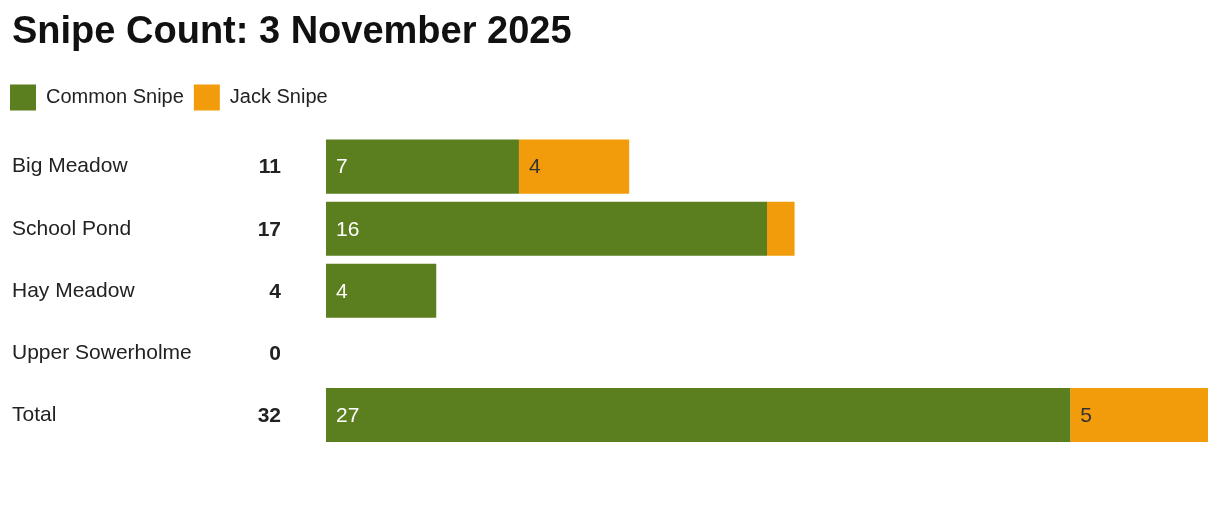 The image size is (1220, 518). What do you see at coordinates (348, 228) in the screenshot?
I see `data-label: 16` at bounding box center [348, 228].